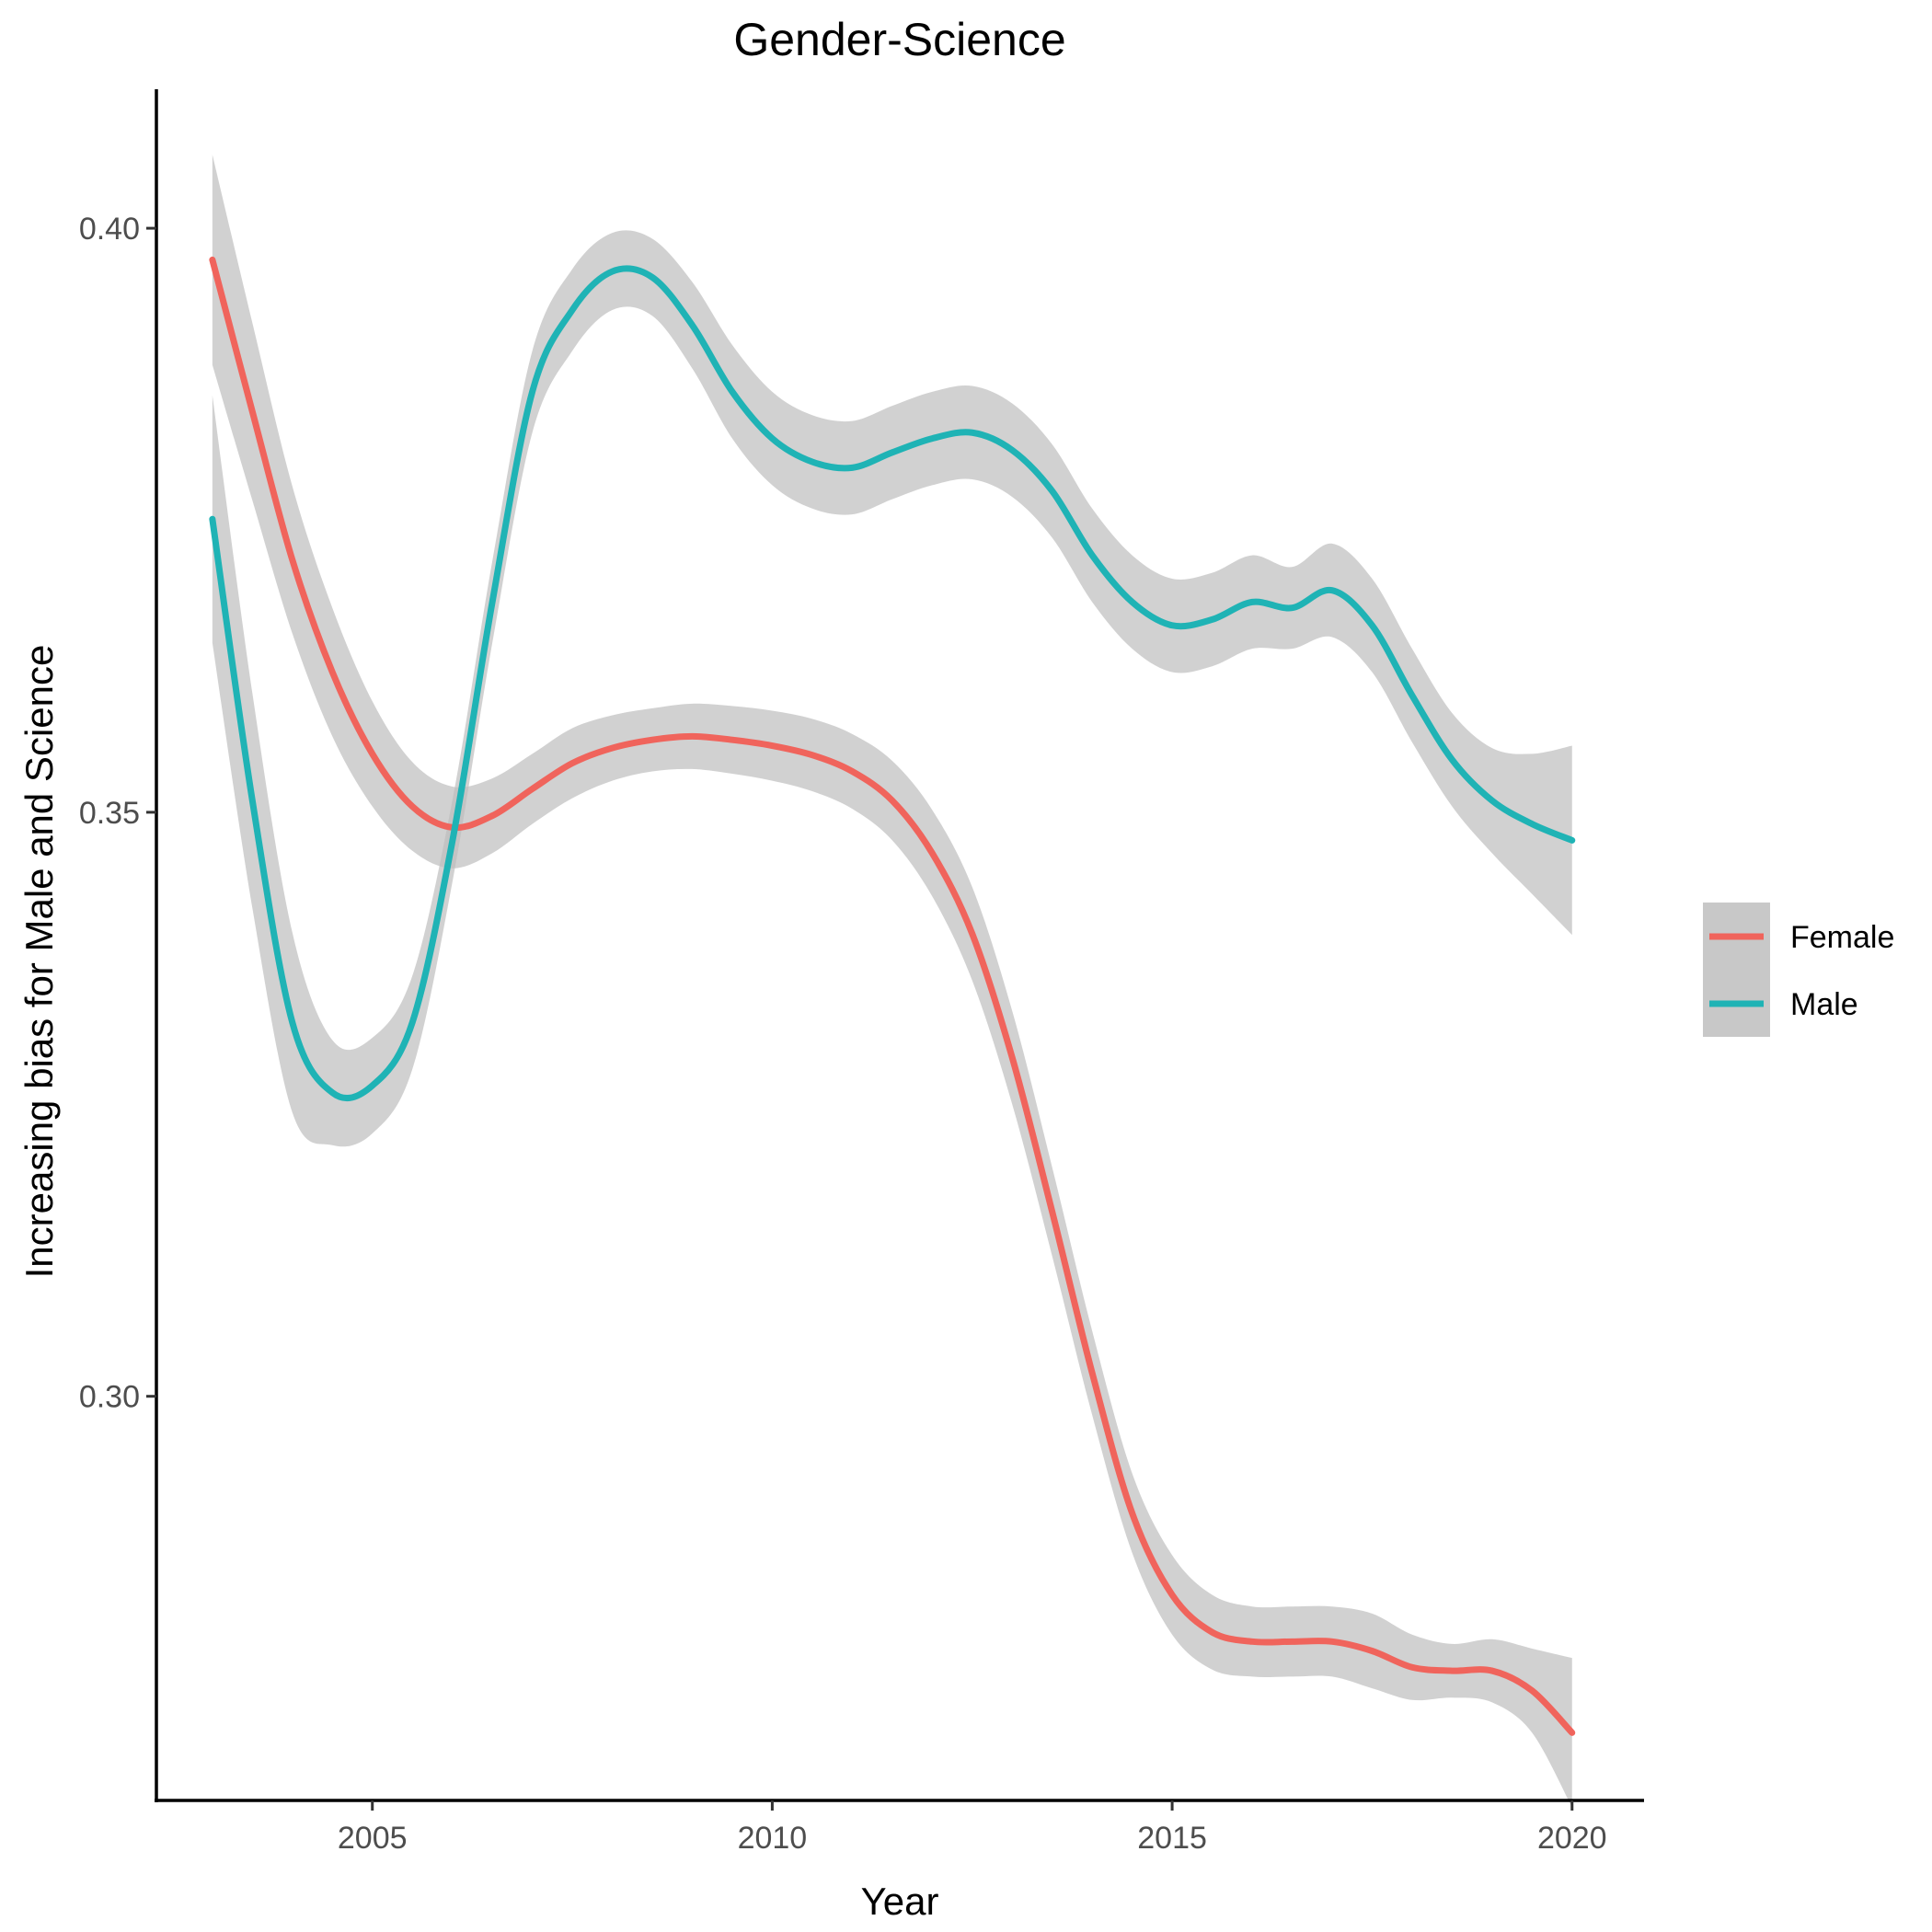  Describe the element at coordinates (1252, 1641) in the screenshot. I see `female-point-2016` at that location.